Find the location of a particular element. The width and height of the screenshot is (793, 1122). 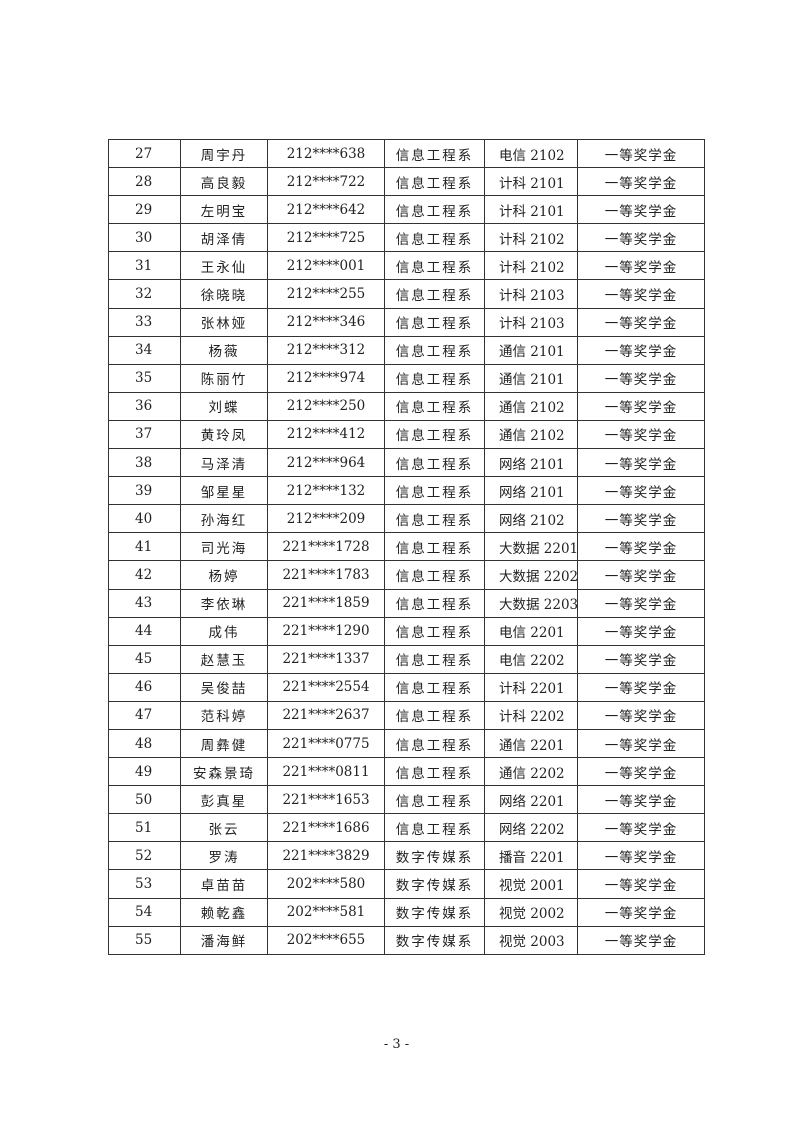

row-number: 43 is located at coordinates (144, 603).